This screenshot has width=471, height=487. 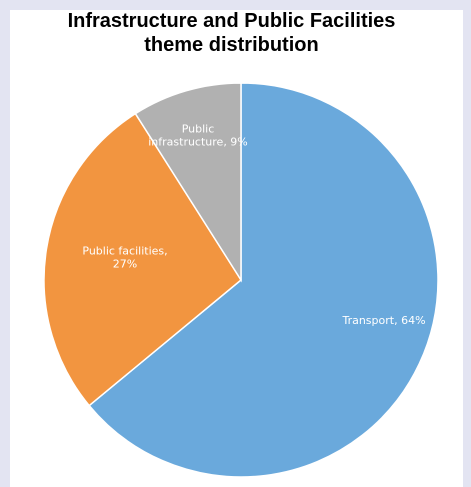 I want to click on slice-label-public-infrastructure: Public infrastructure, 9%, so click(x=198, y=136).